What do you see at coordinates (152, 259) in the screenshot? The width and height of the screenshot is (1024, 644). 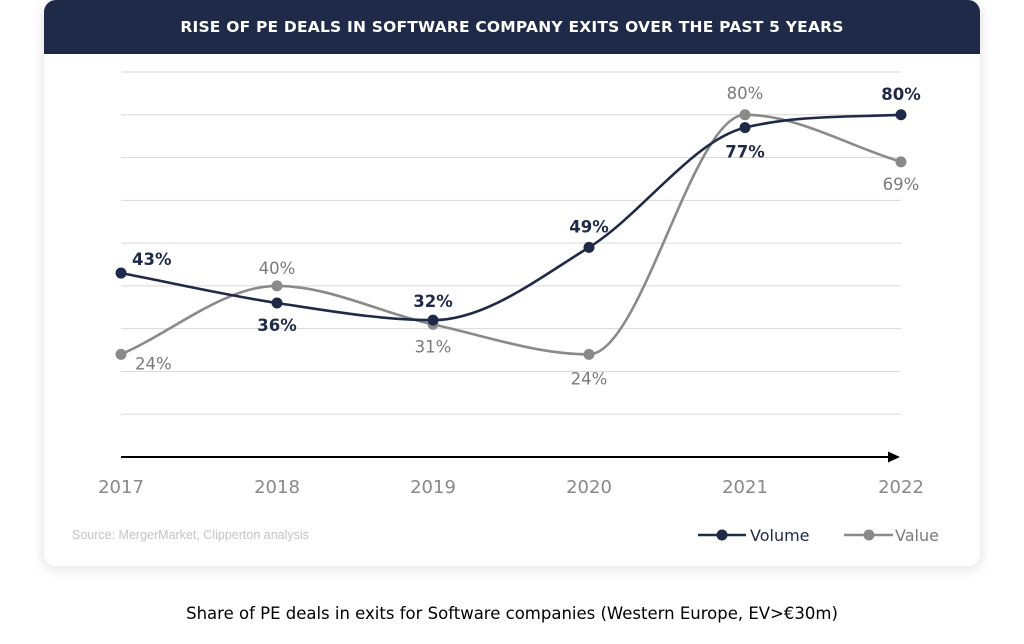 I see `data-label-volume: 43%` at bounding box center [152, 259].